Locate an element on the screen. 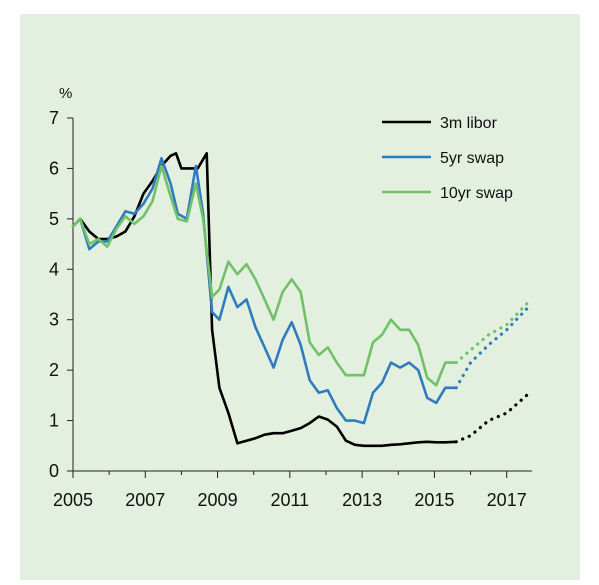 Image resolution: width=599 pixels, height=585 pixels. series-forecast-10yr-swap is located at coordinates (492, 332).